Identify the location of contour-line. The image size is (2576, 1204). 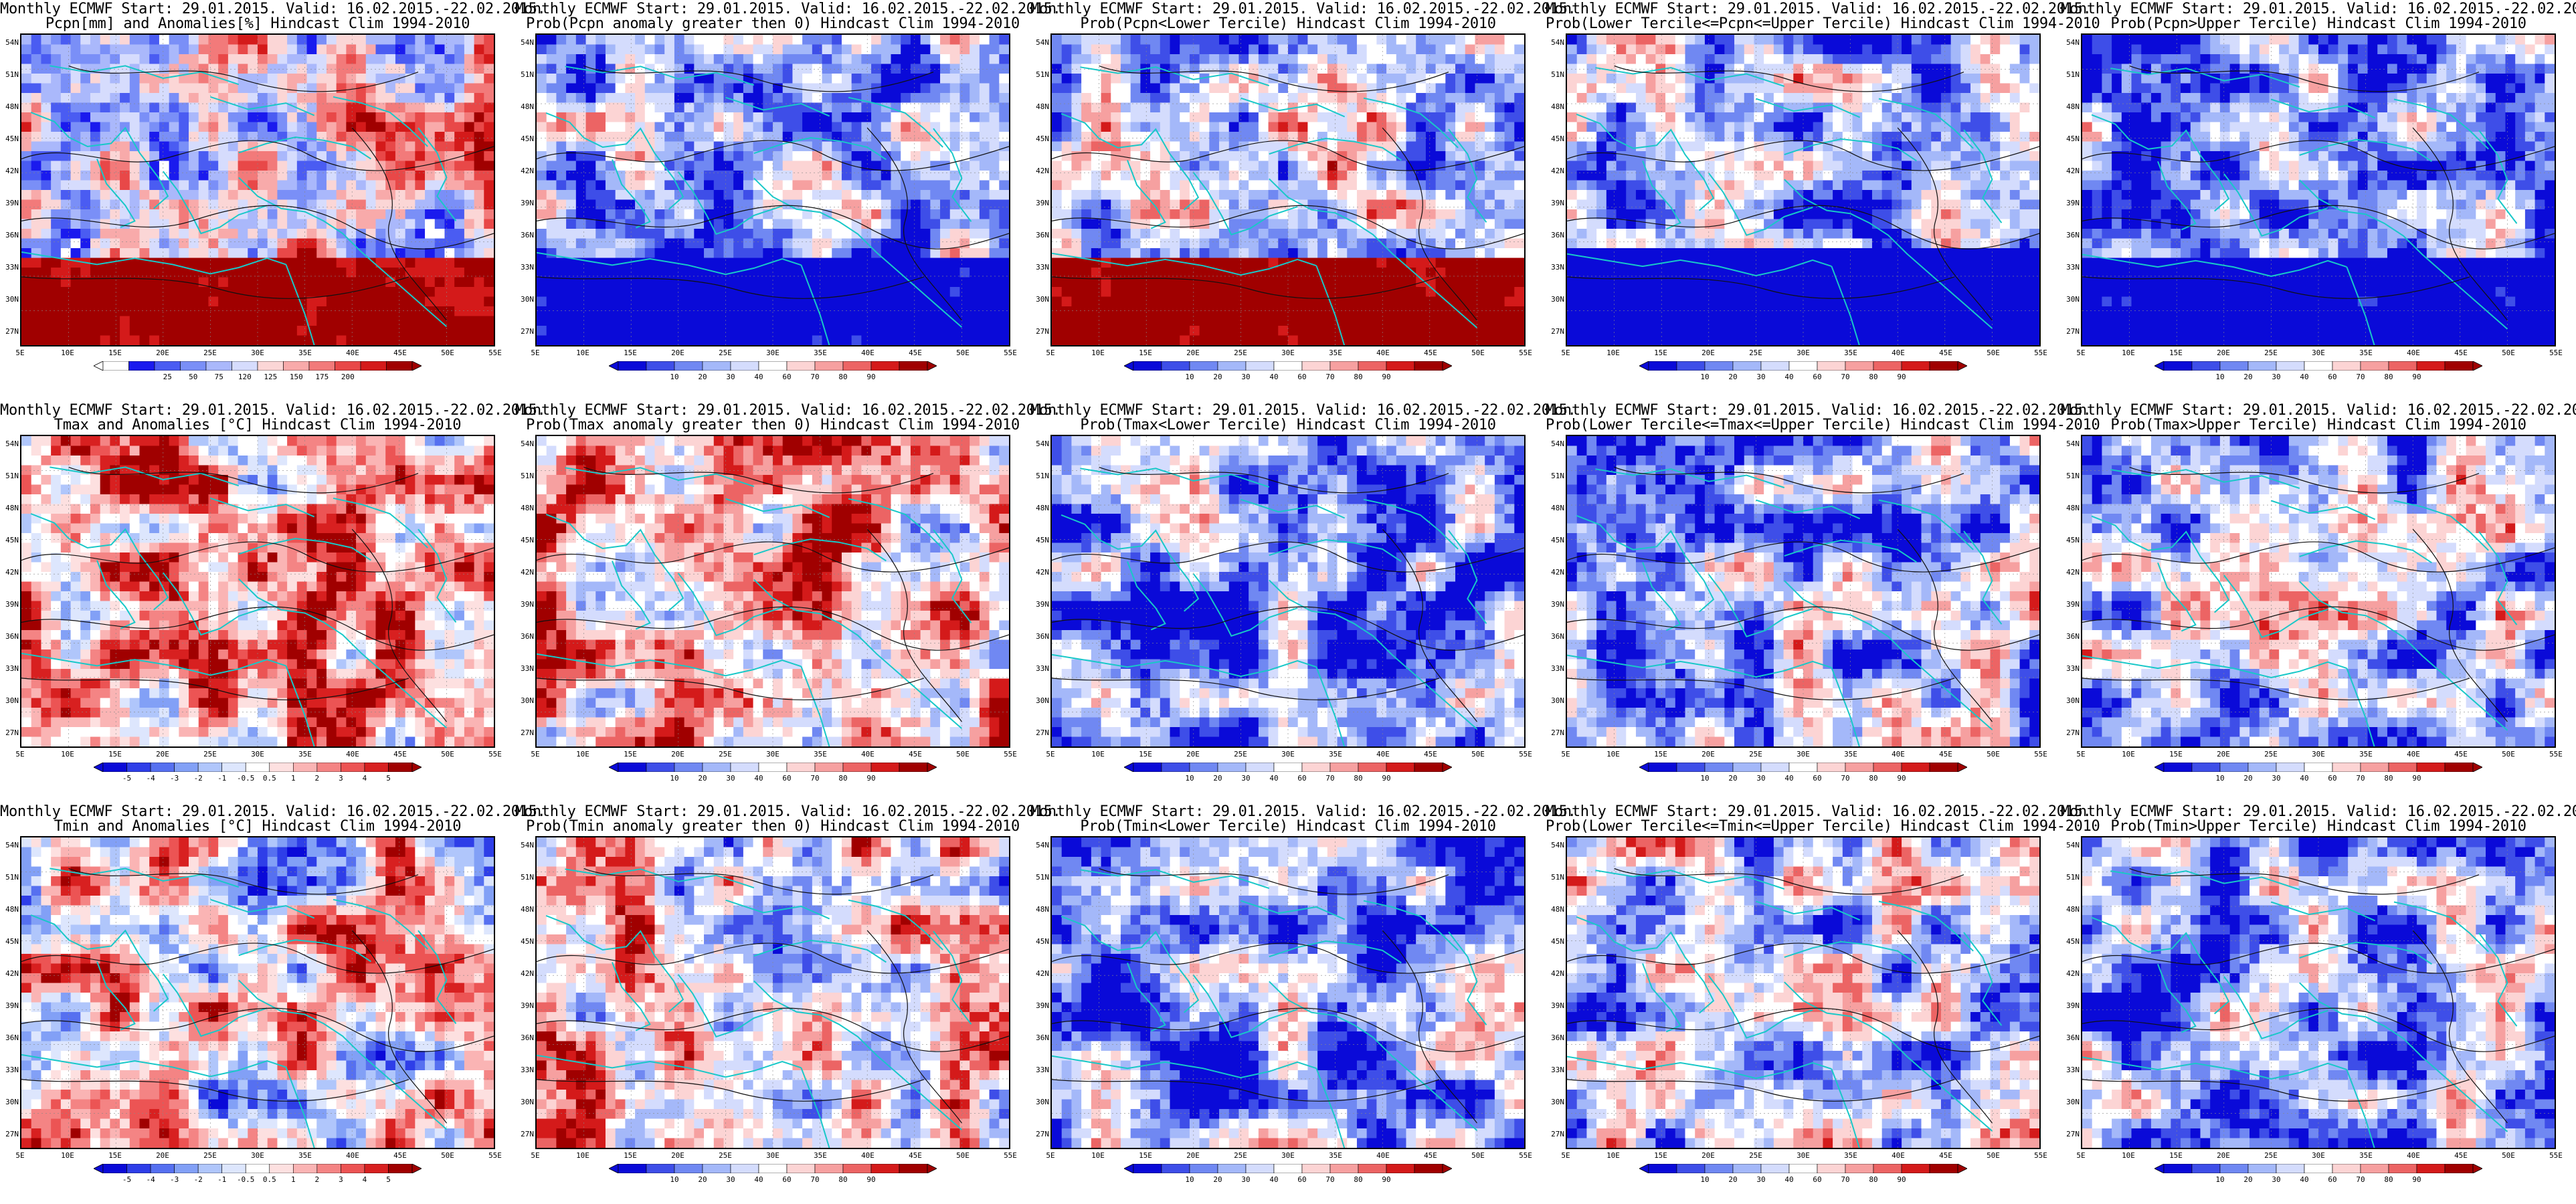
(1246, 287).